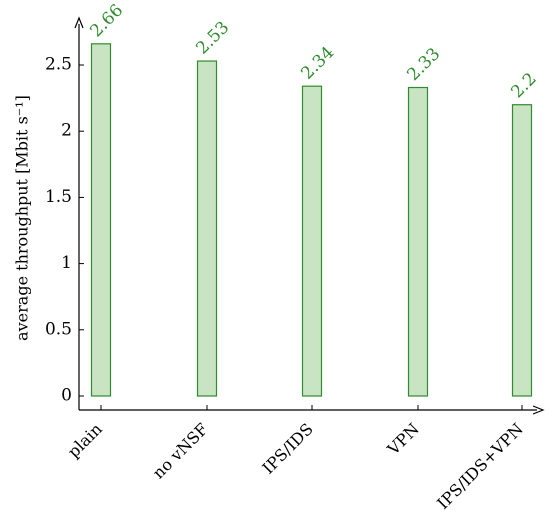  I want to click on category-label: VPN, so click(403, 439).